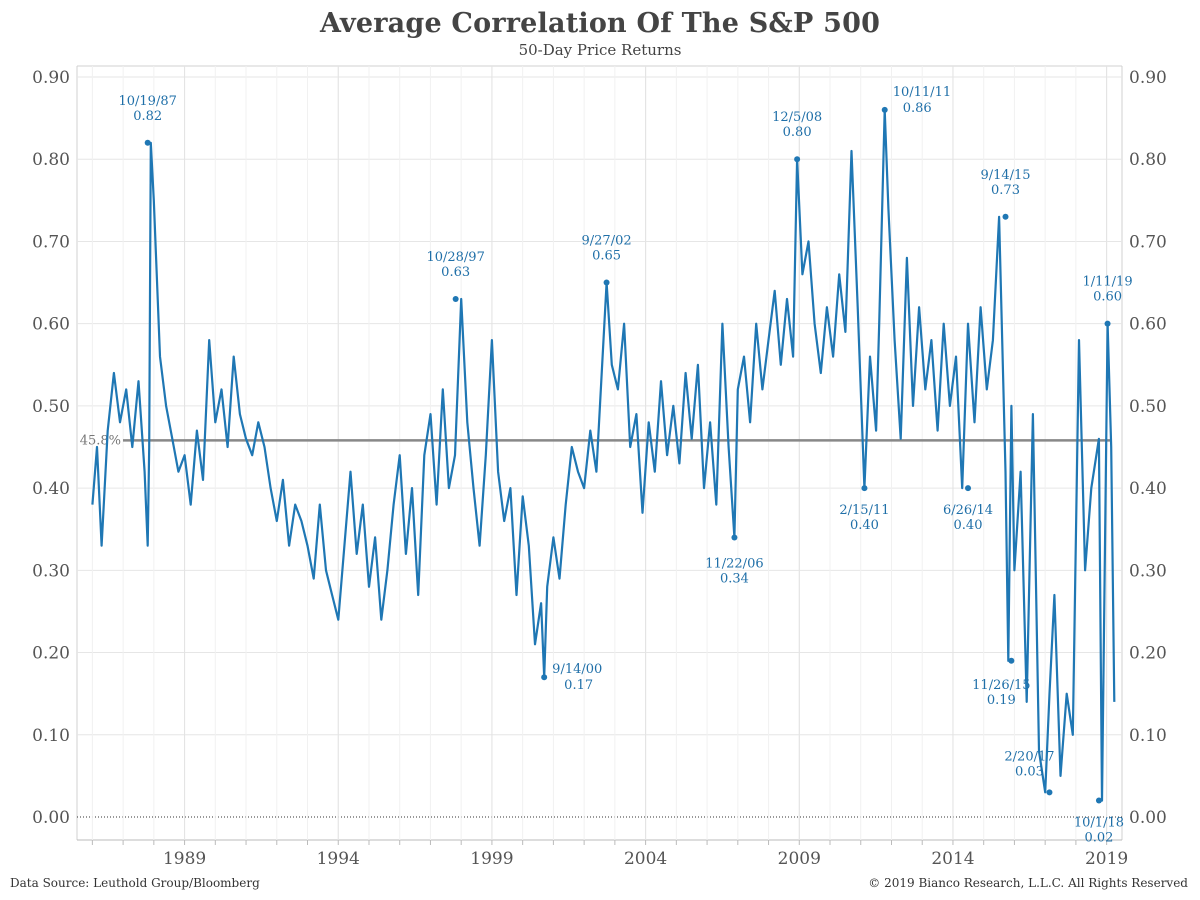 This screenshot has height=900, width=1200. I want to click on x-tick-label: 2004, so click(645, 859).